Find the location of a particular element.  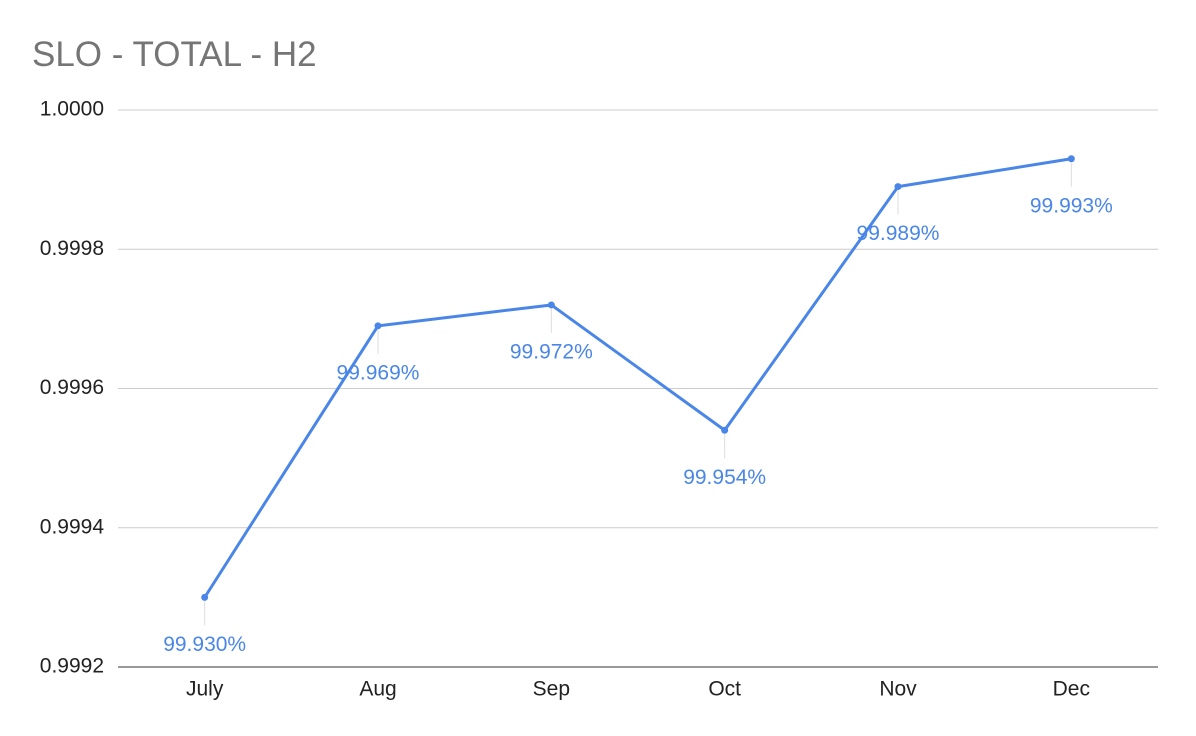

x-tick-label: Aug is located at coordinates (377, 689).